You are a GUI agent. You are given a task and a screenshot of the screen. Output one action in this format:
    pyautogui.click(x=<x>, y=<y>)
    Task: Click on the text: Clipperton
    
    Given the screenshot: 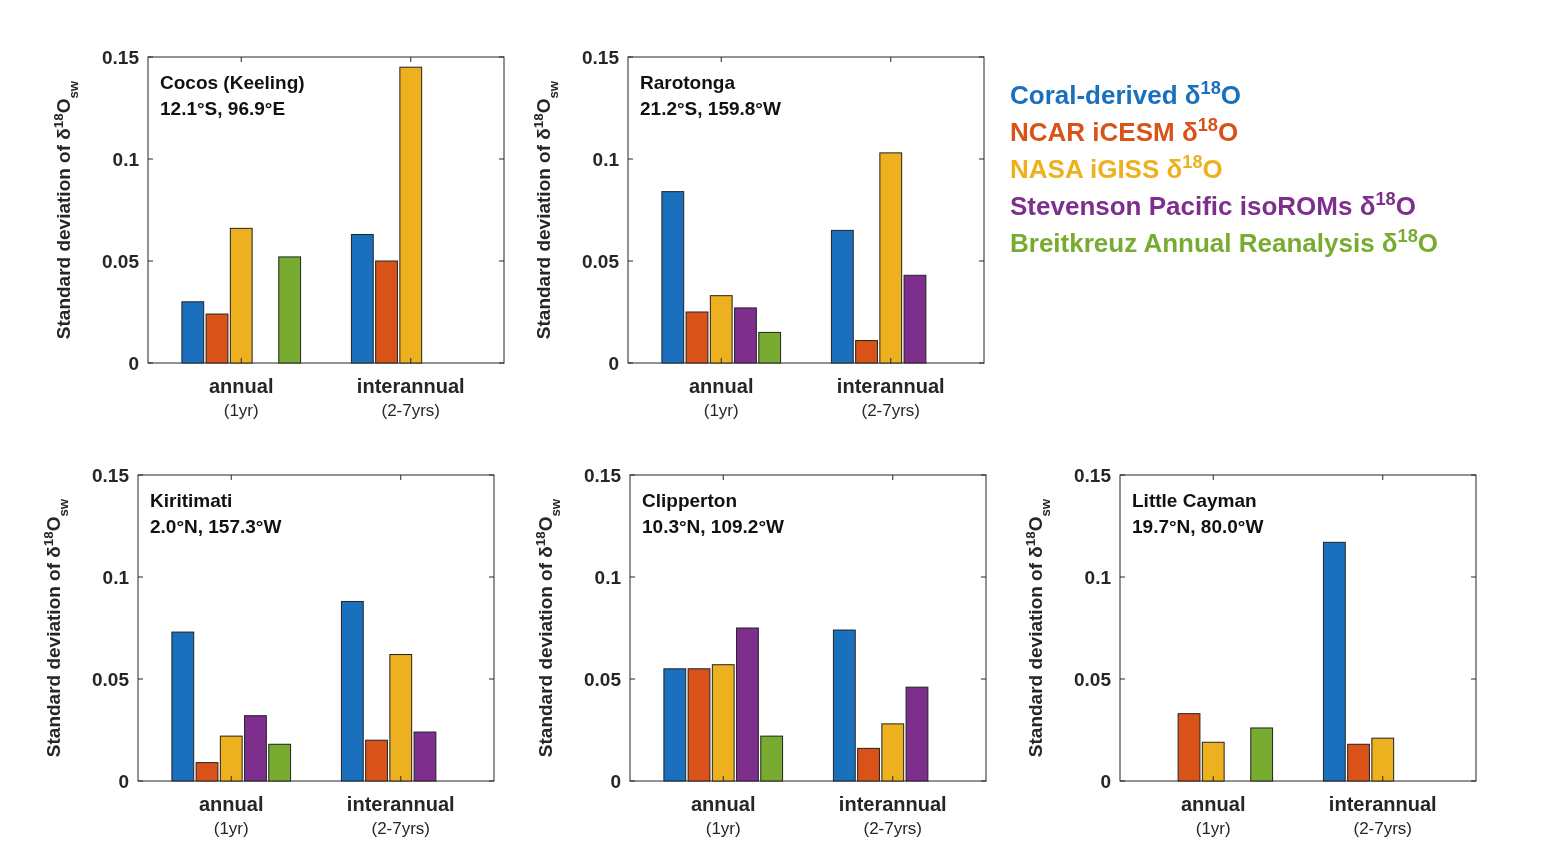 What is the action you would take?
    pyautogui.click(x=689, y=500)
    